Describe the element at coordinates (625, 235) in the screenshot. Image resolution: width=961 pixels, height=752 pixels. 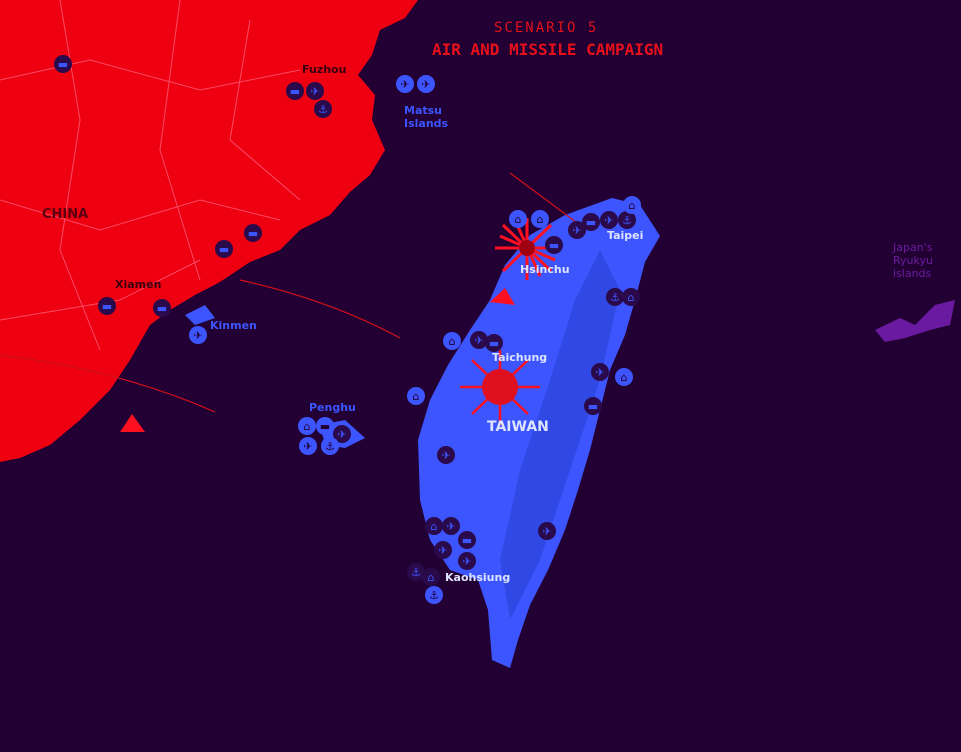
I see `label-taipei: Taipei` at that location.